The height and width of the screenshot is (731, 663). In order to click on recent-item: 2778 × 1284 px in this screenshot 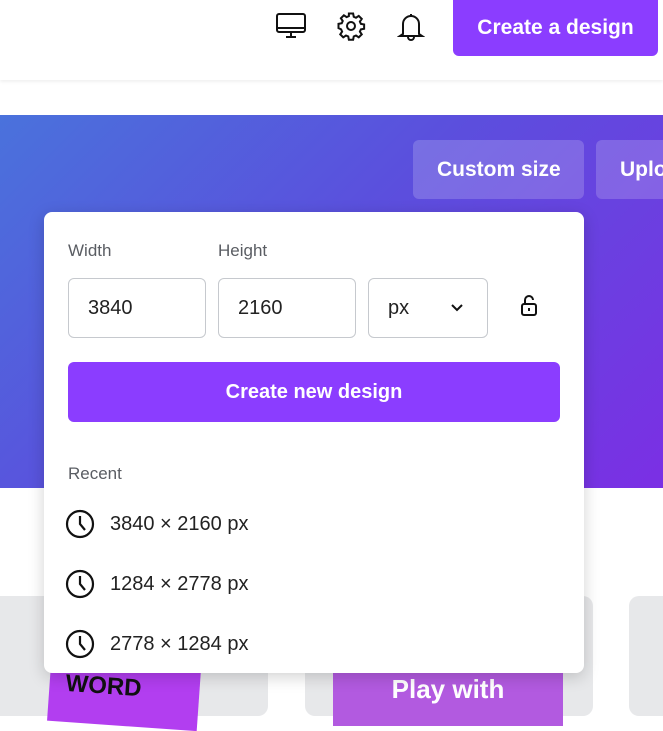, I will do `click(156, 644)`.